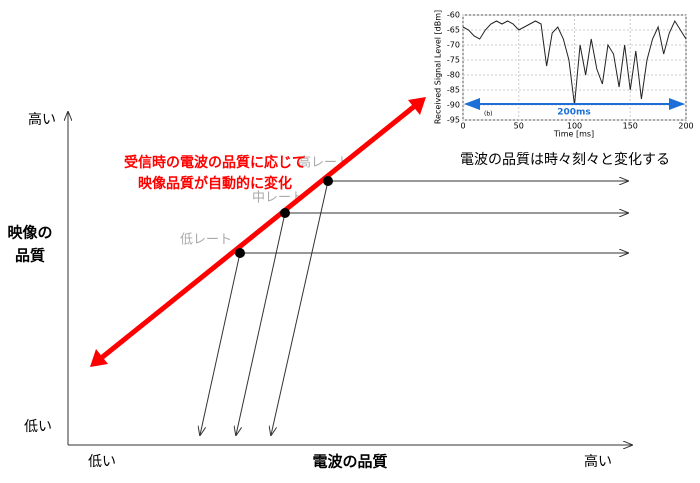 This screenshot has height=483, width=700. What do you see at coordinates (573, 134) in the screenshot?
I see `inset-xlabel: Time [ms]` at bounding box center [573, 134].